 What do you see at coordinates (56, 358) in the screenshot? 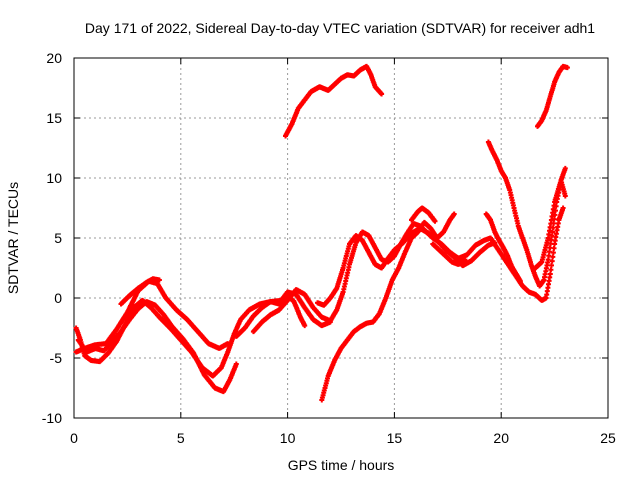
I see `y-tick-label: -5` at bounding box center [56, 358].